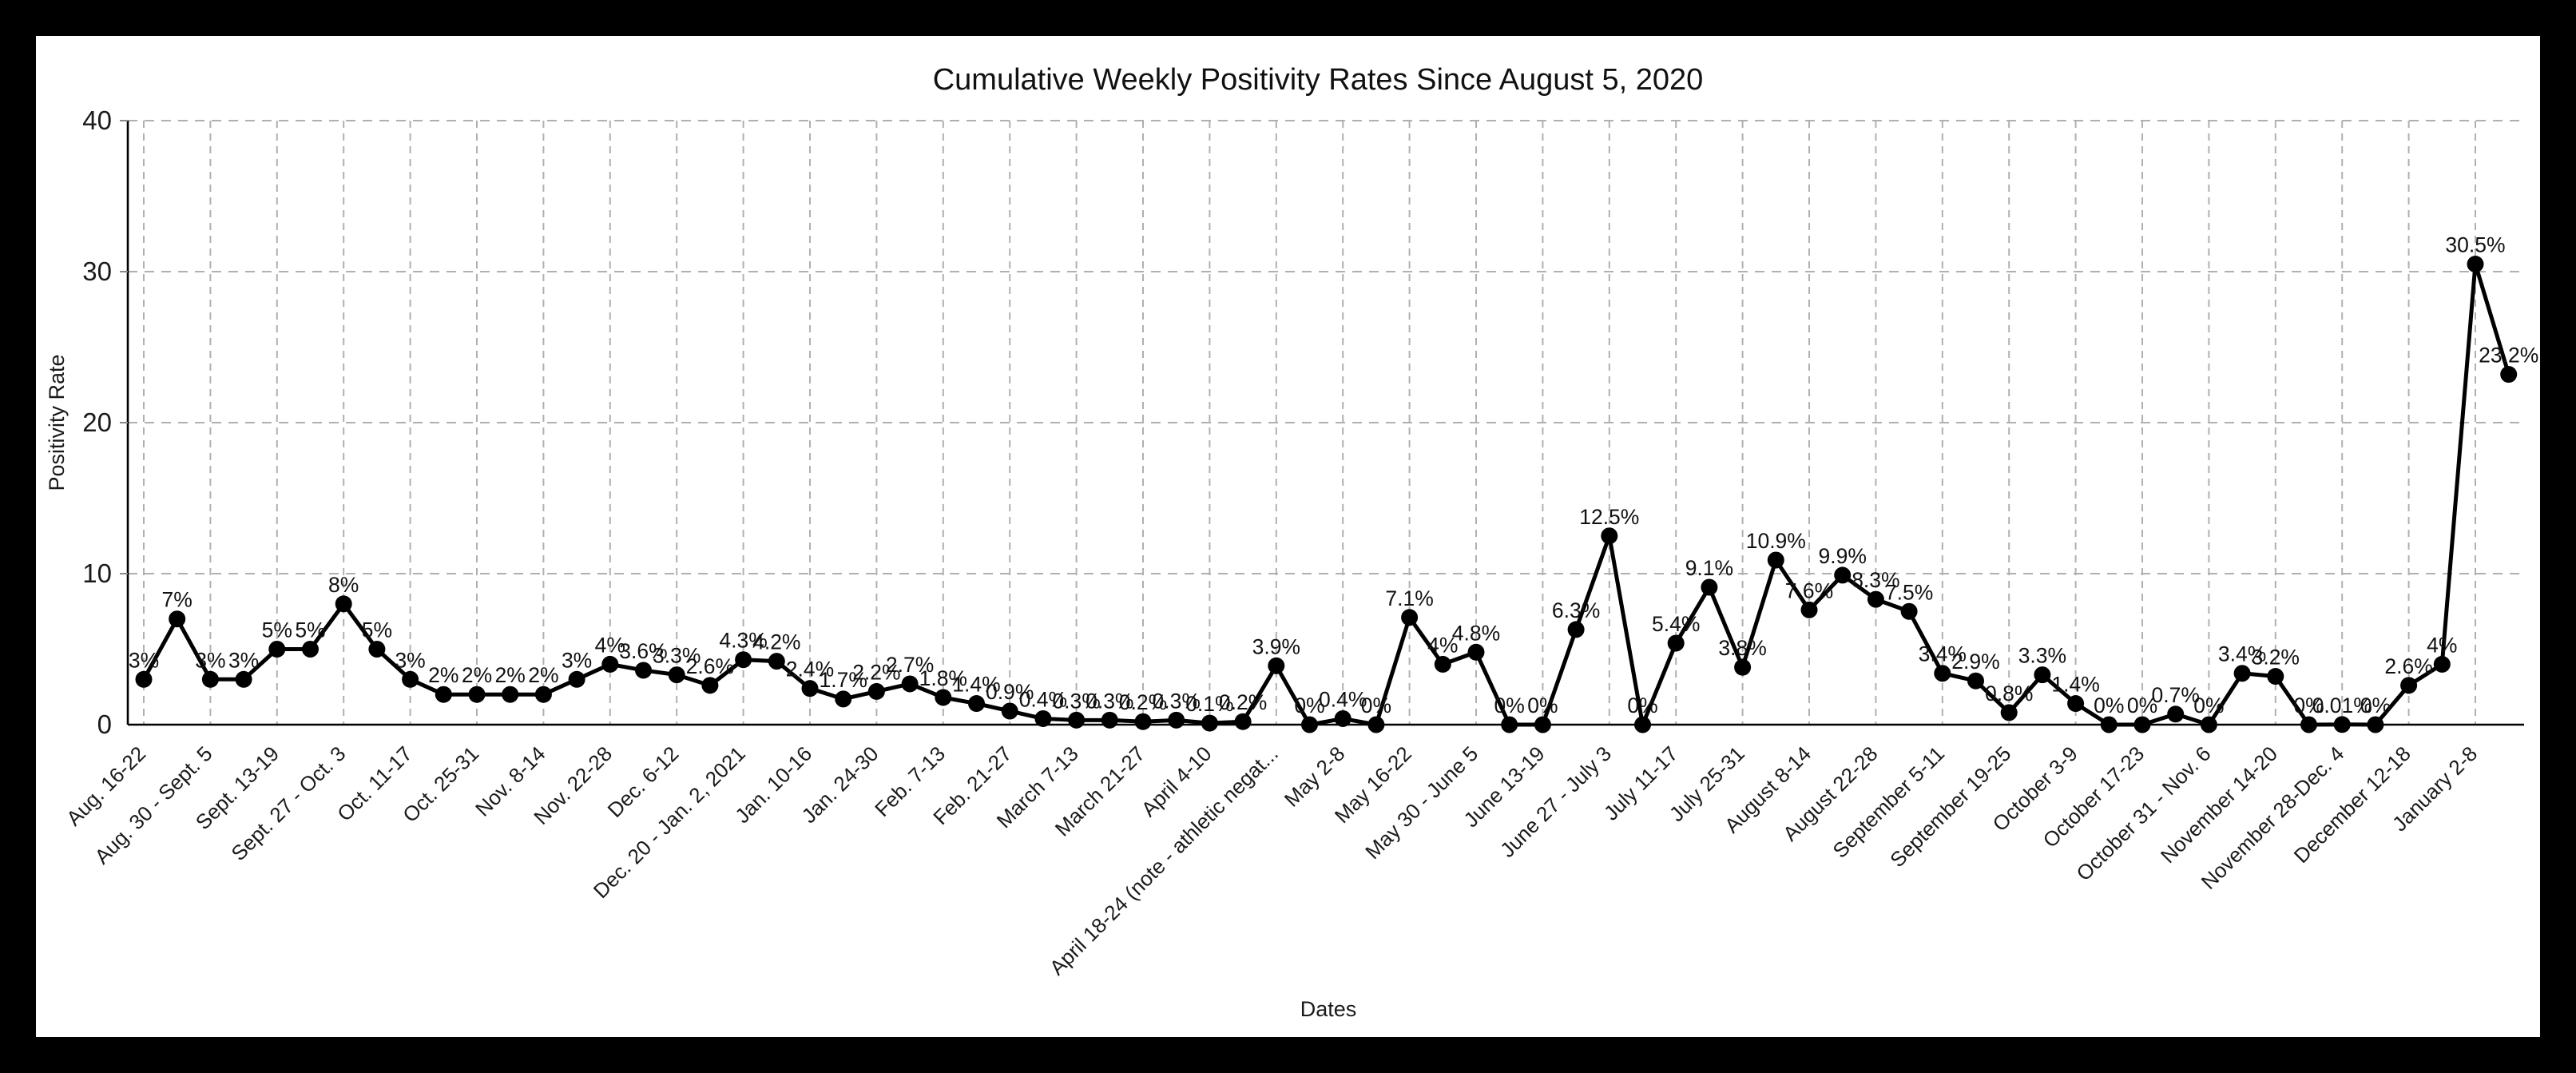 The image size is (2576, 1073). What do you see at coordinates (710, 666) in the screenshot?
I see `data-point-label: 2.6%` at bounding box center [710, 666].